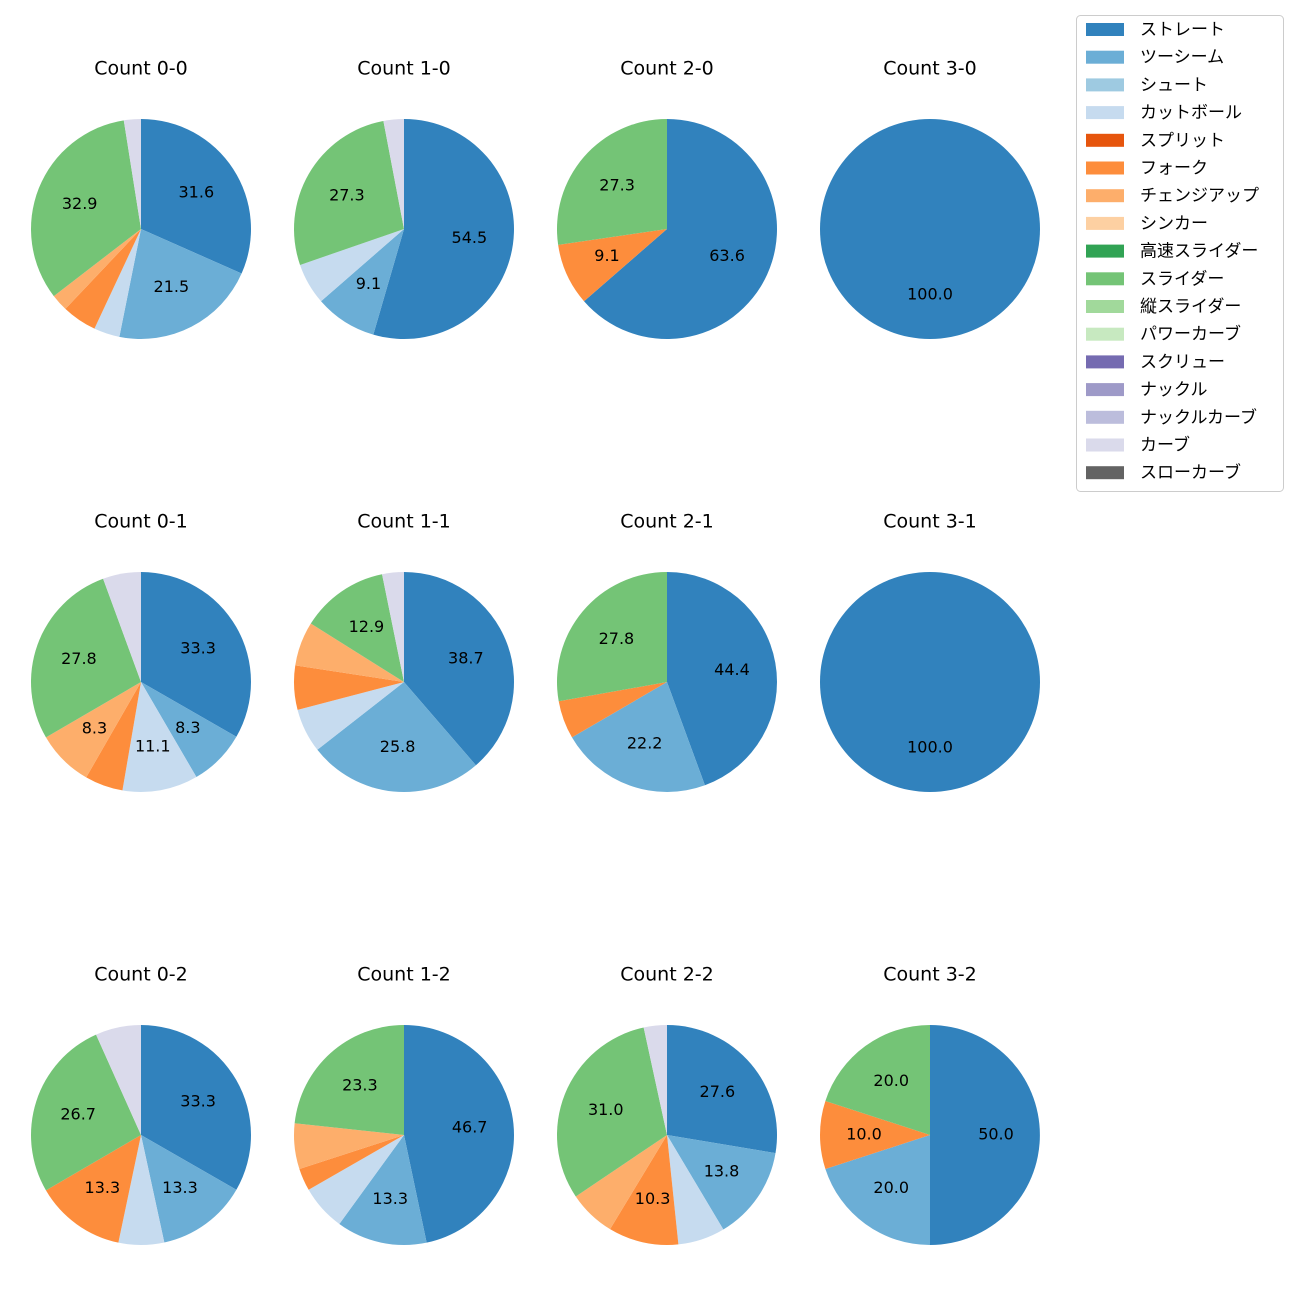  I want to click on slice-label: 46.7, so click(470, 1127).